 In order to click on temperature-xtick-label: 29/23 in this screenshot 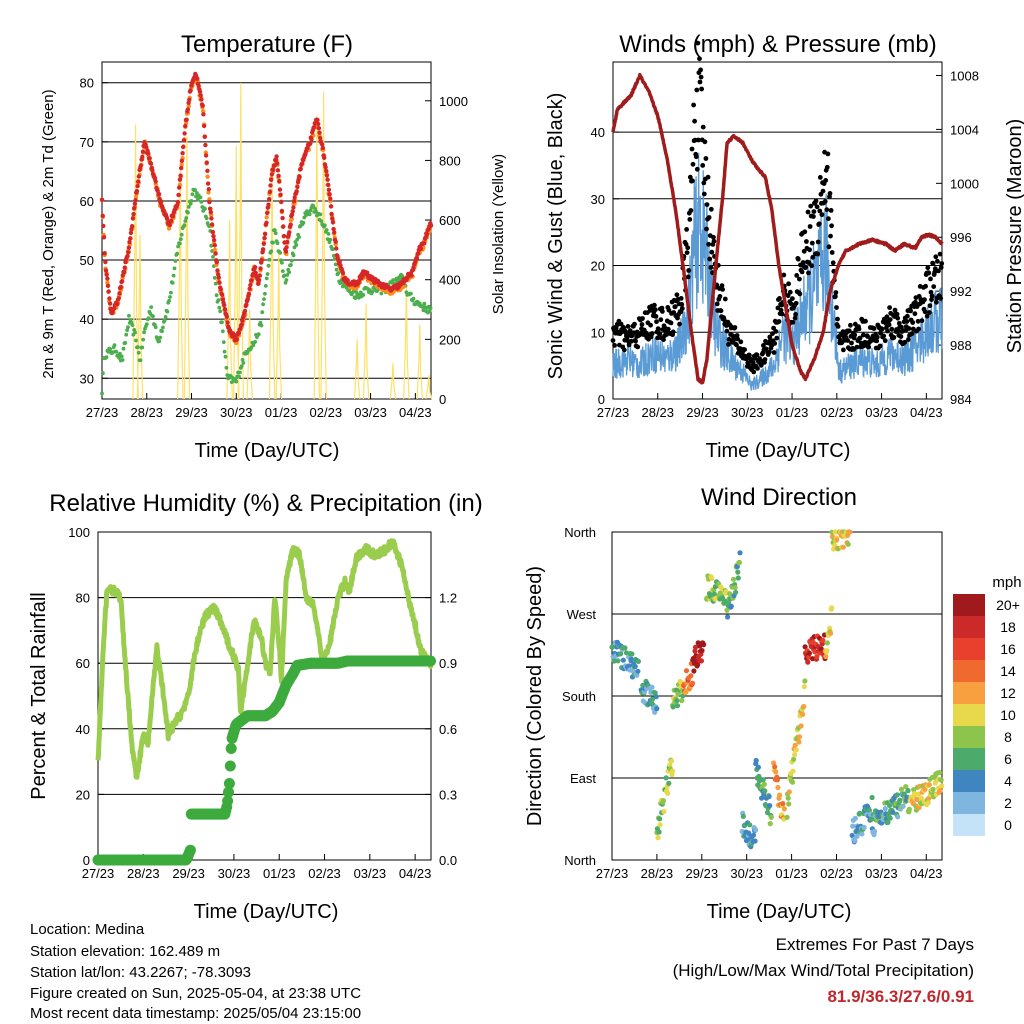, I will do `click(191, 412)`.